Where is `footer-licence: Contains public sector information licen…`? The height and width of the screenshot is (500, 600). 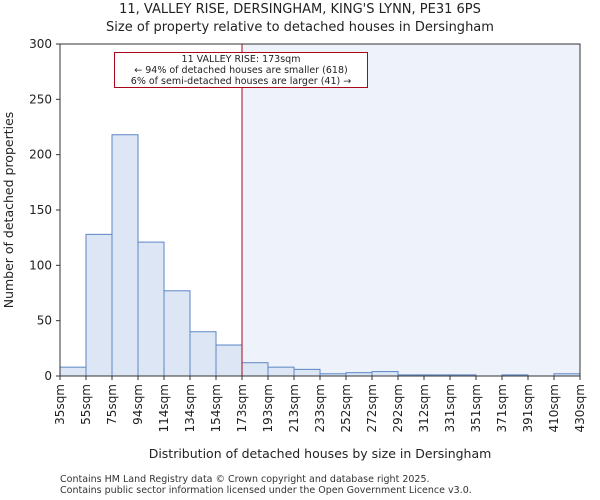
footer-licence: Contains public sector information licen… is located at coordinates (266, 490).